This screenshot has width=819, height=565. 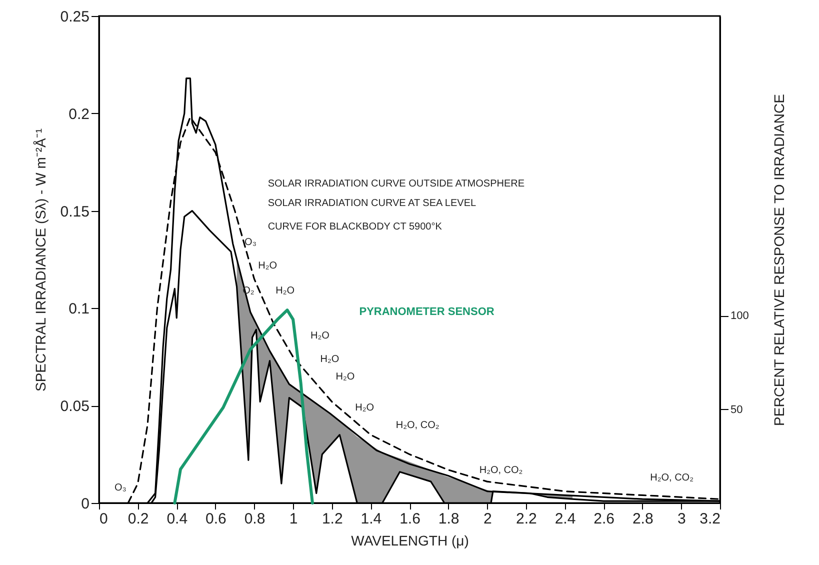 What do you see at coordinates (255, 519) in the screenshot?
I see `x-tick-label: 0.8` at bounding box center [255, 519].